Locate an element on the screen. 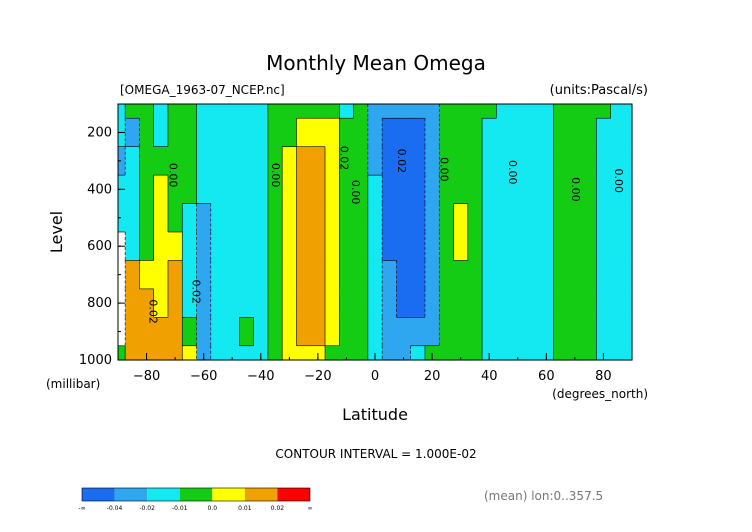 Image resolution: width=752 pixels, height=532 pixels. colorbar-label: -0.04 is located at coordinates (115, 508).